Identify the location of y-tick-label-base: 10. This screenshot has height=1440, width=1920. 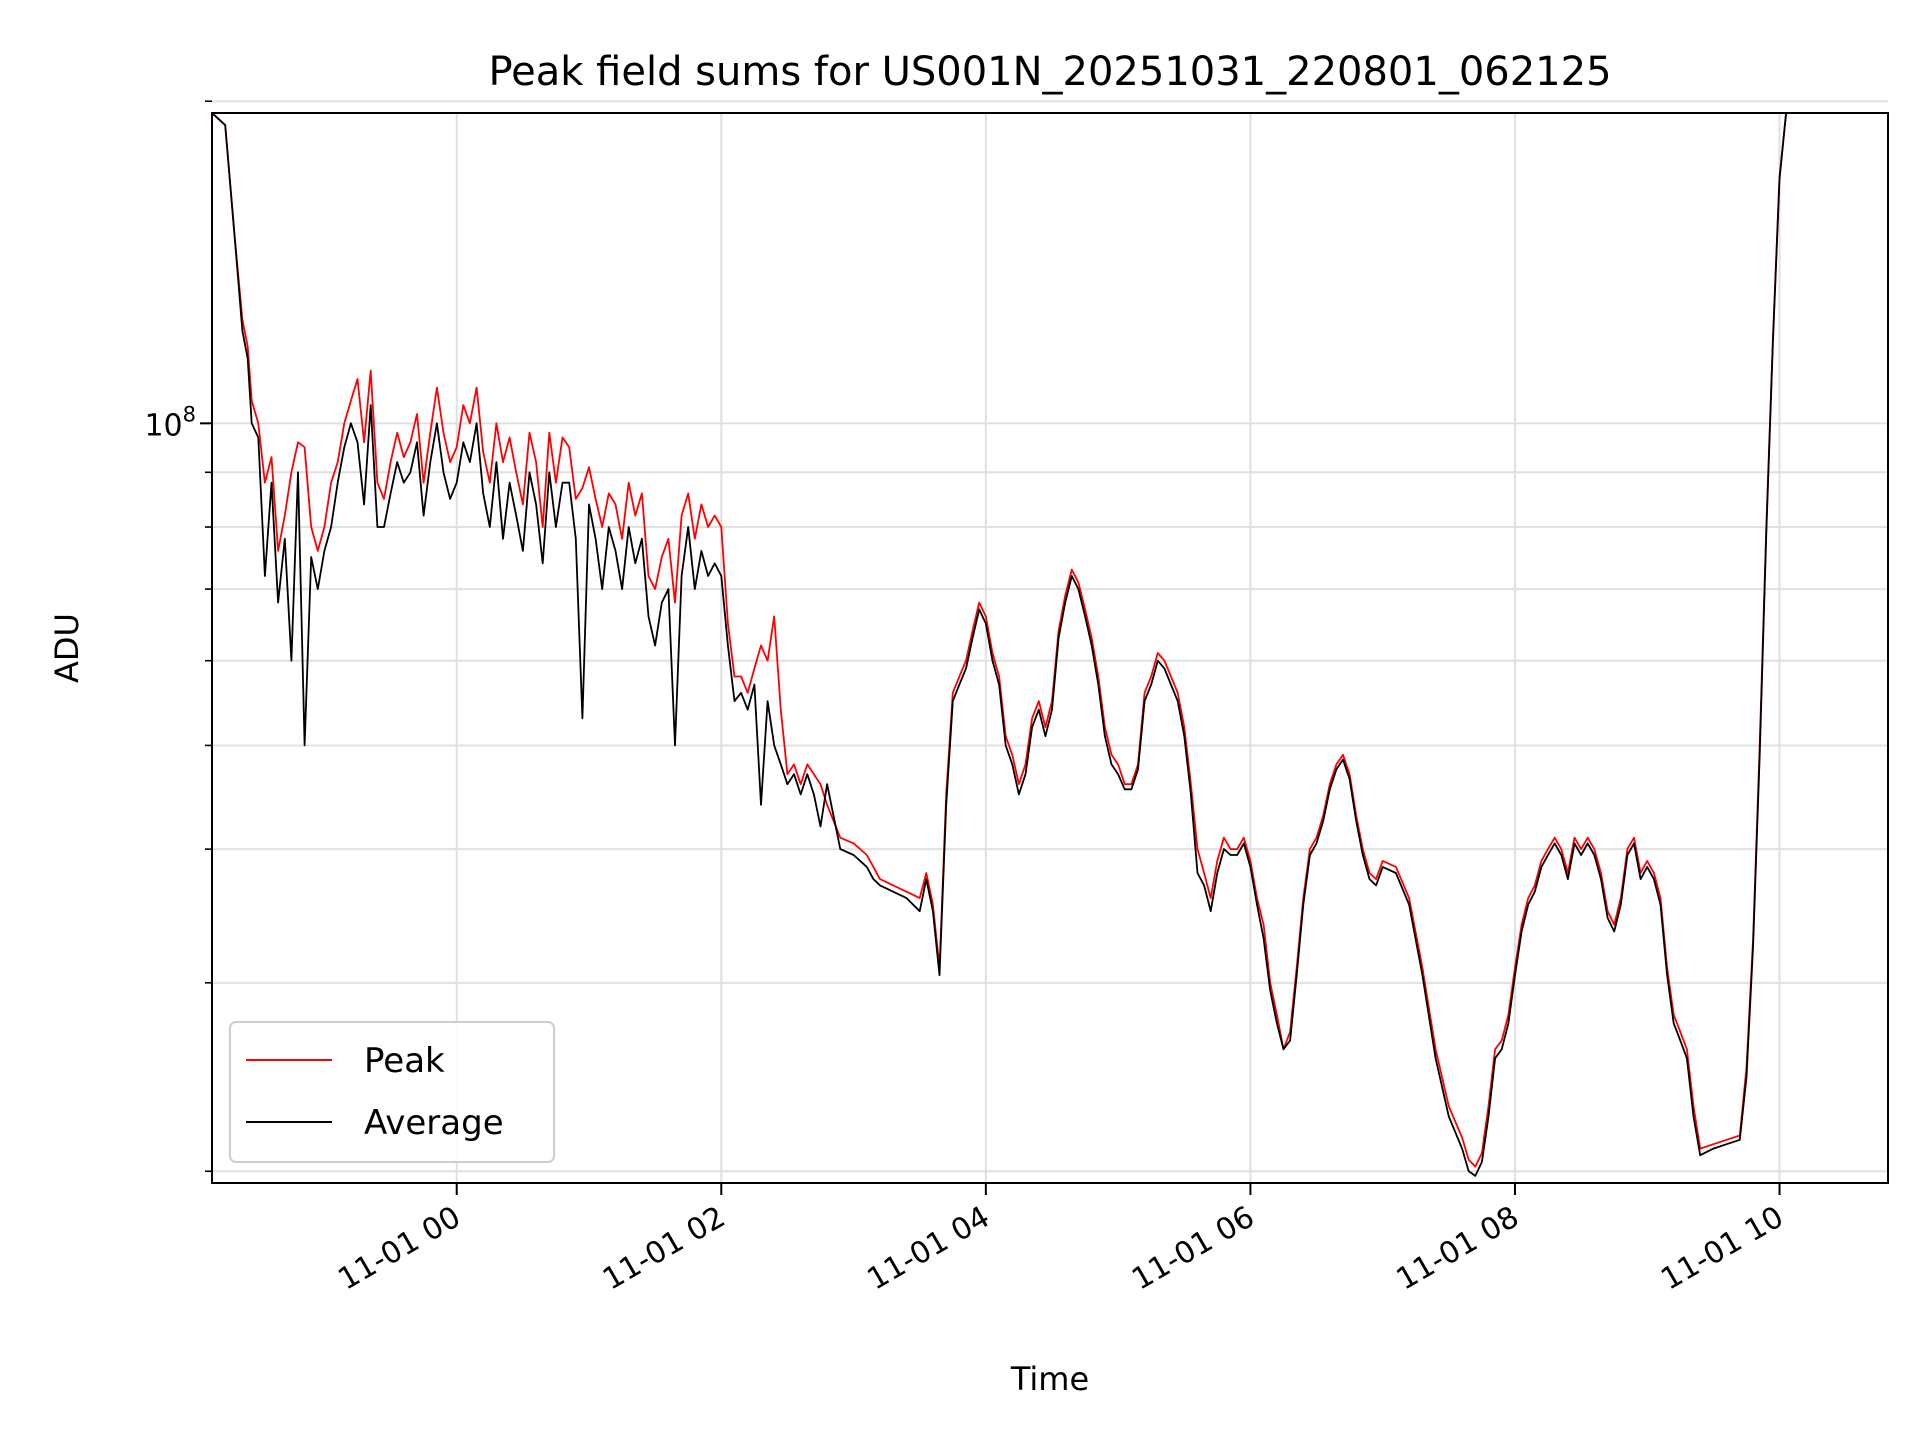
(163, 425).